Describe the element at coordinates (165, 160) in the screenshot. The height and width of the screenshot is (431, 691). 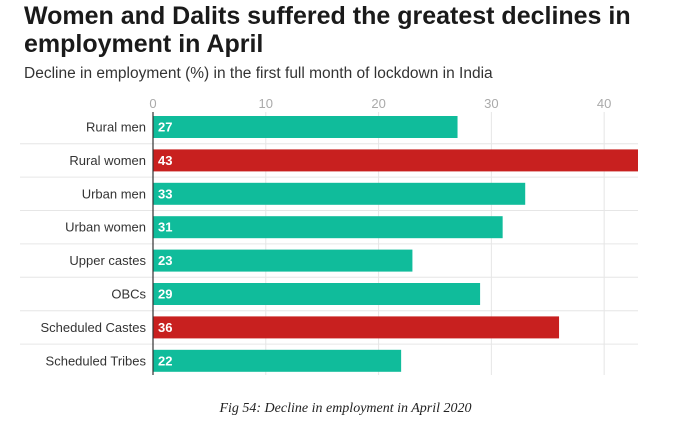
I see `bar-value-label: 43` at that location.